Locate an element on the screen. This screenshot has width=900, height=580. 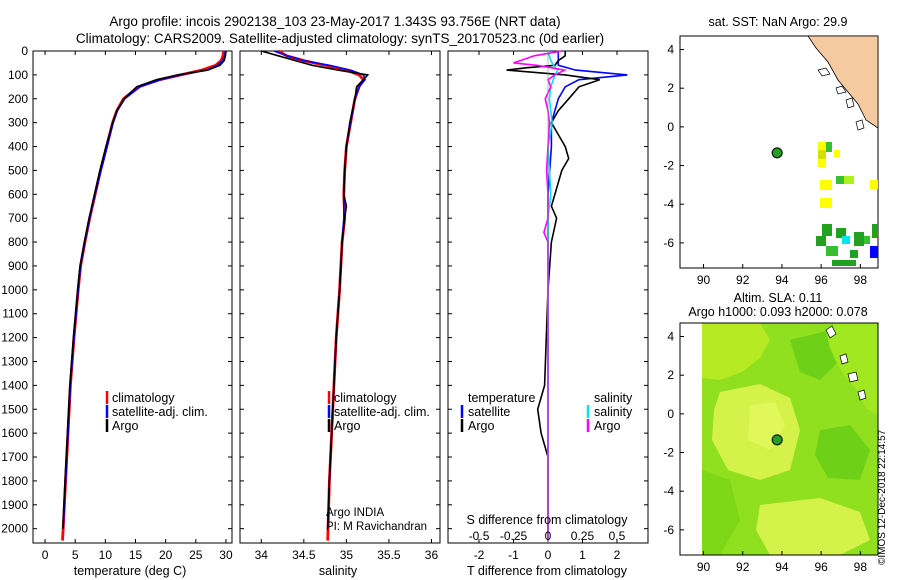
map-y-tick-label: -6 is located at coordinates (668, 530).